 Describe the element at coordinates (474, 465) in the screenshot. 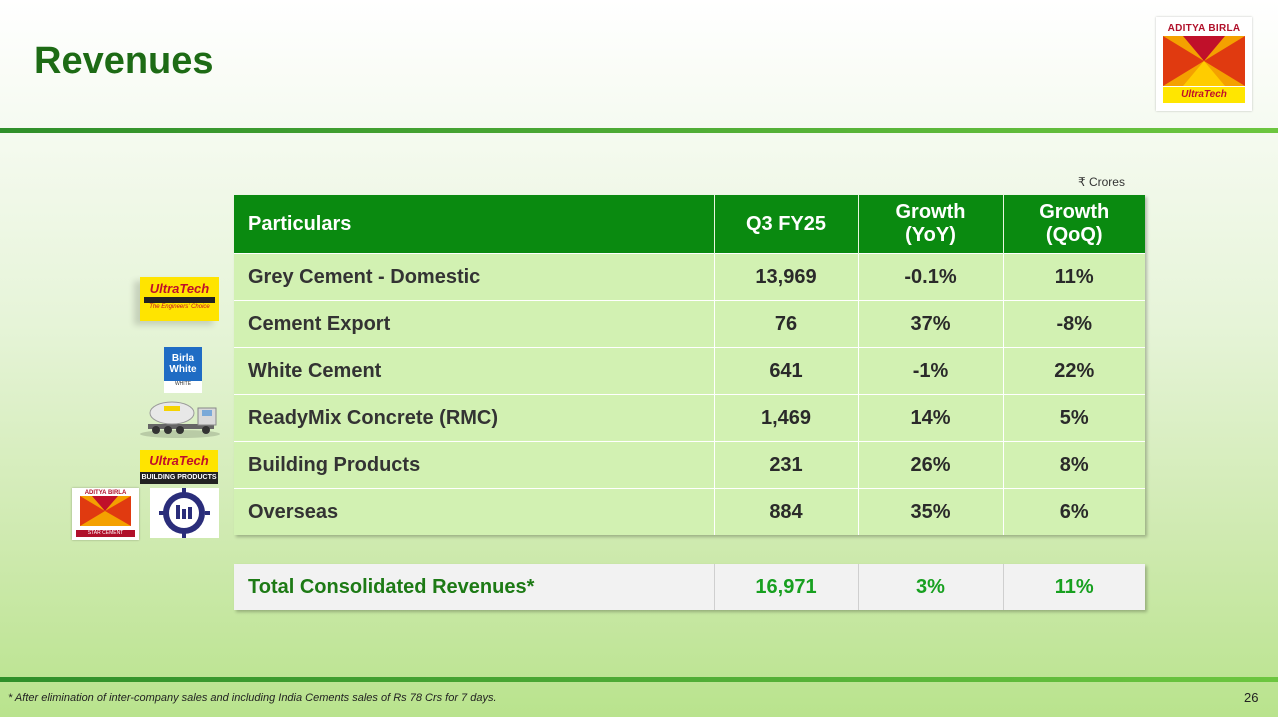

I see `row-label: Building Products` at that location.